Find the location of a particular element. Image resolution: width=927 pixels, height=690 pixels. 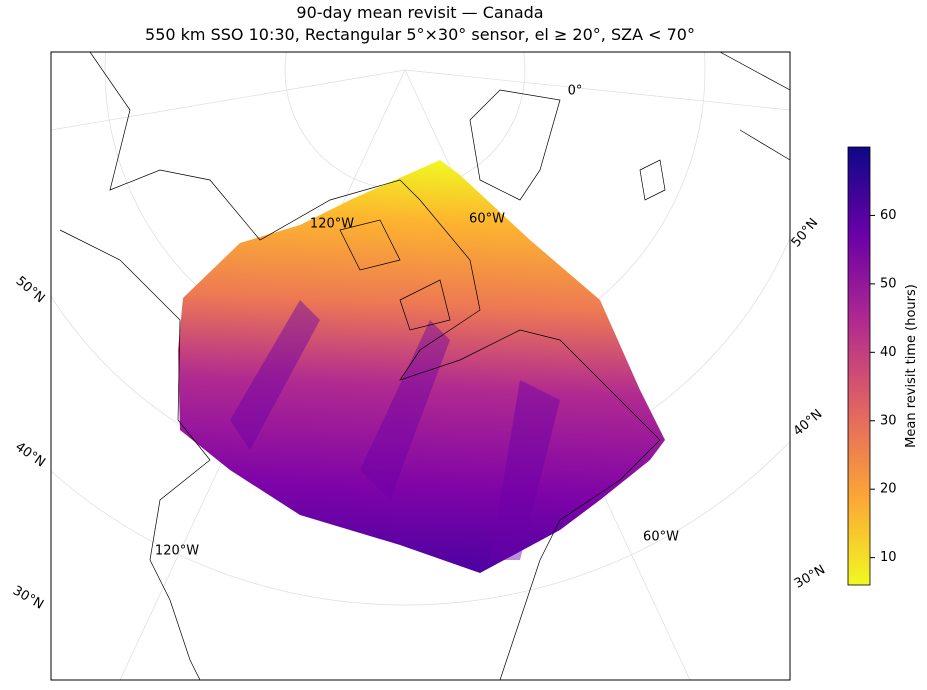

colorbar-tick-label: 10 is located at coordinates (888, 557).